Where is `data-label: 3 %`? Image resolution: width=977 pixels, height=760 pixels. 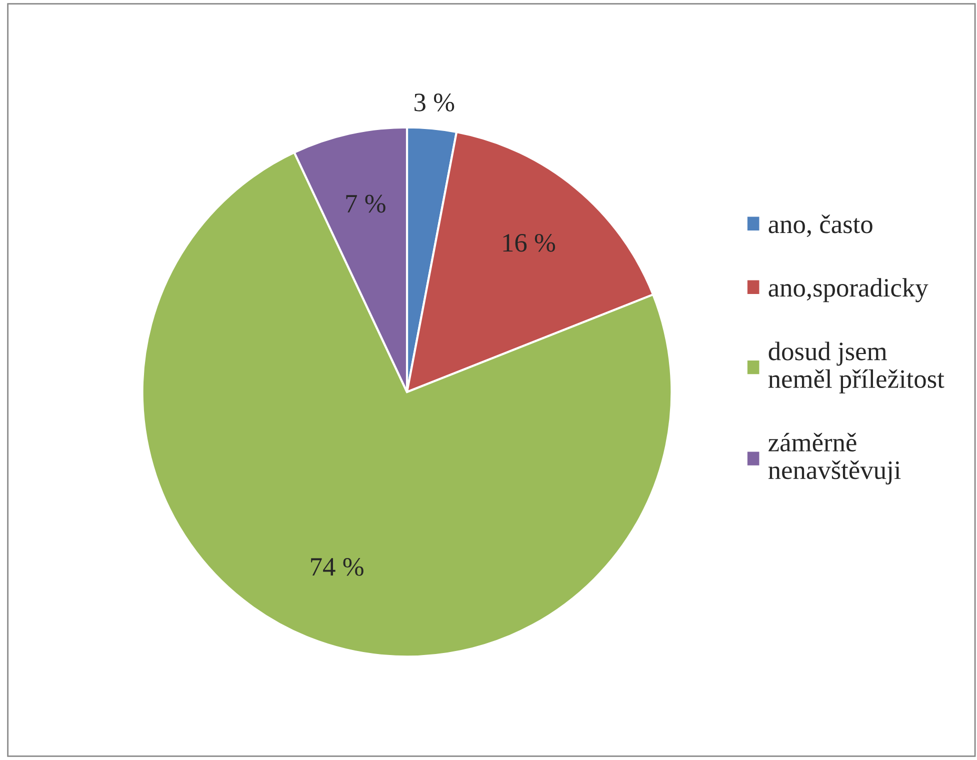 data-label: 3 % is located at coordinates (434, 103).